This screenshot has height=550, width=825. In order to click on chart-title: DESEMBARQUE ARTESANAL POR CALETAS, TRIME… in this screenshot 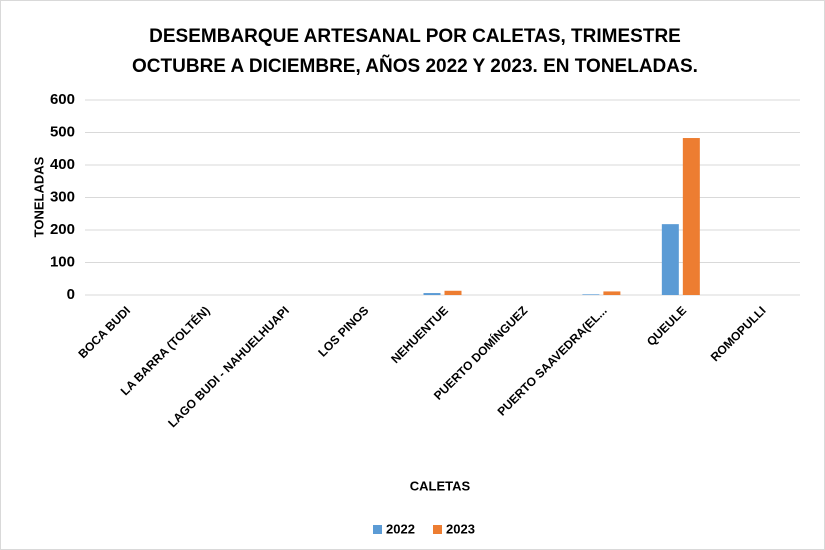, I will do `click(415, 36)`.